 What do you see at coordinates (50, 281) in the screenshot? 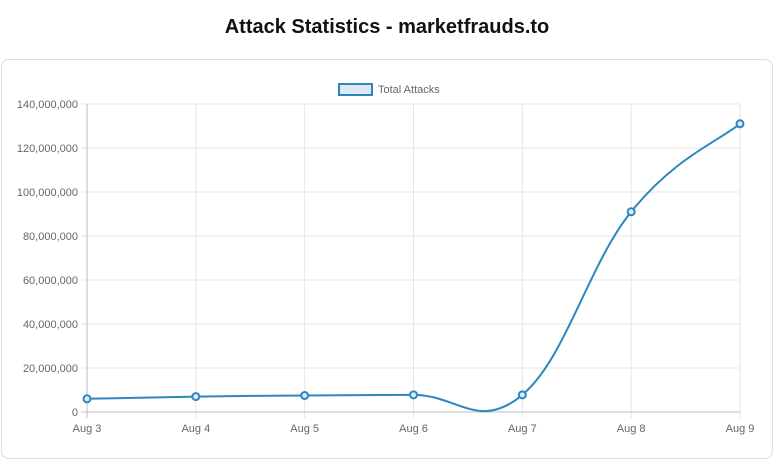
I see `y-tick-label: 60,000,000` at bounding box center [50, 281].